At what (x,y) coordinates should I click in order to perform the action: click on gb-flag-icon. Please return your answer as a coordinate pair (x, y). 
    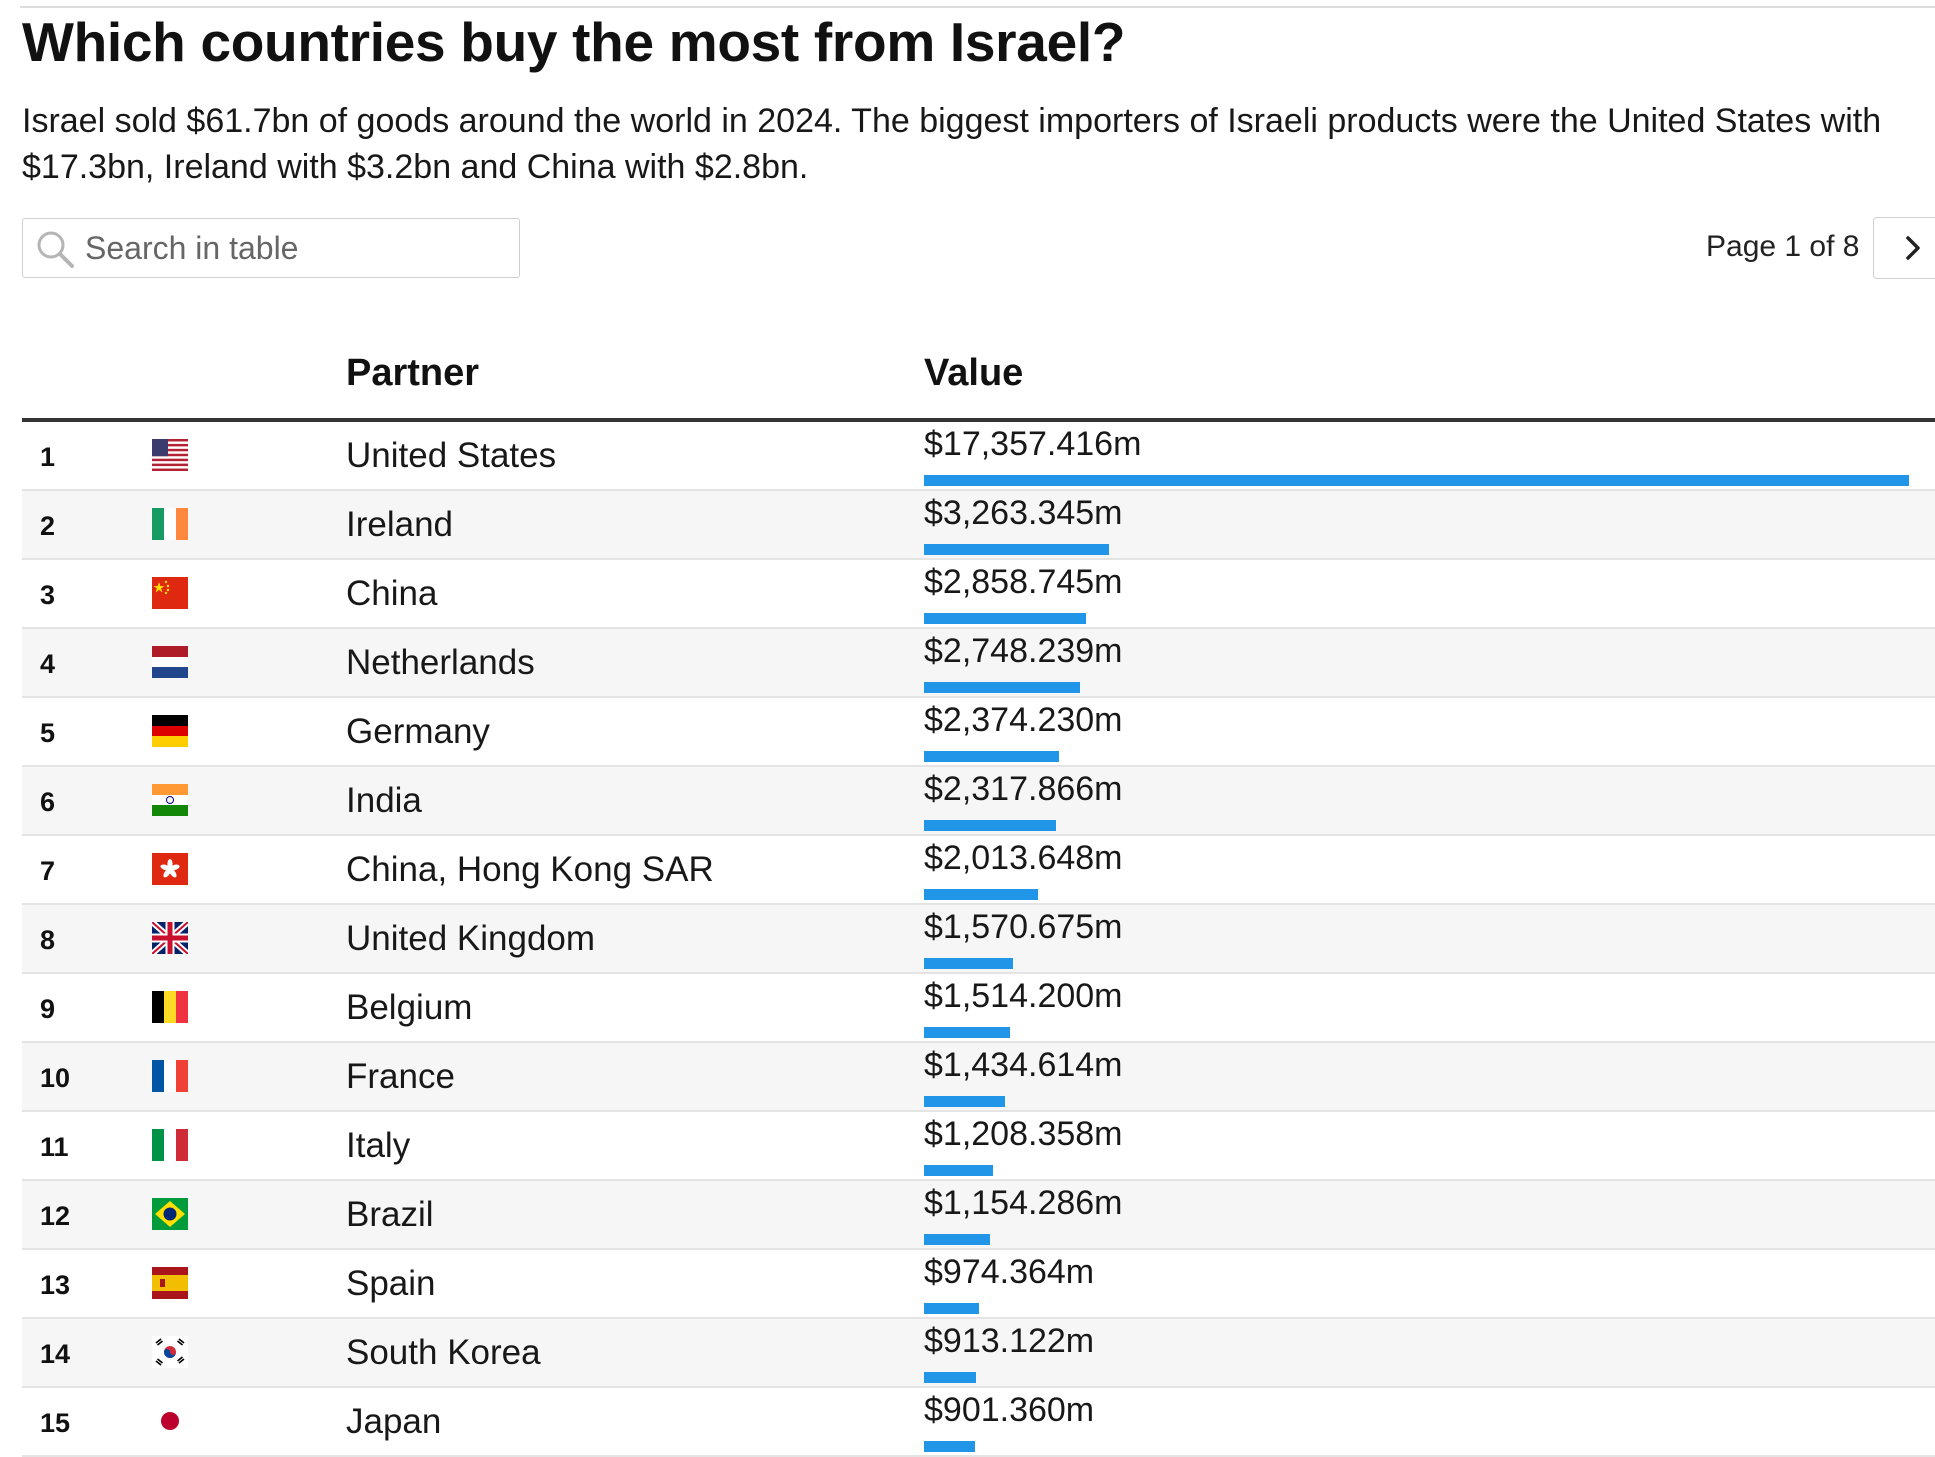
    Looking at the image, I should click on (170, 938).